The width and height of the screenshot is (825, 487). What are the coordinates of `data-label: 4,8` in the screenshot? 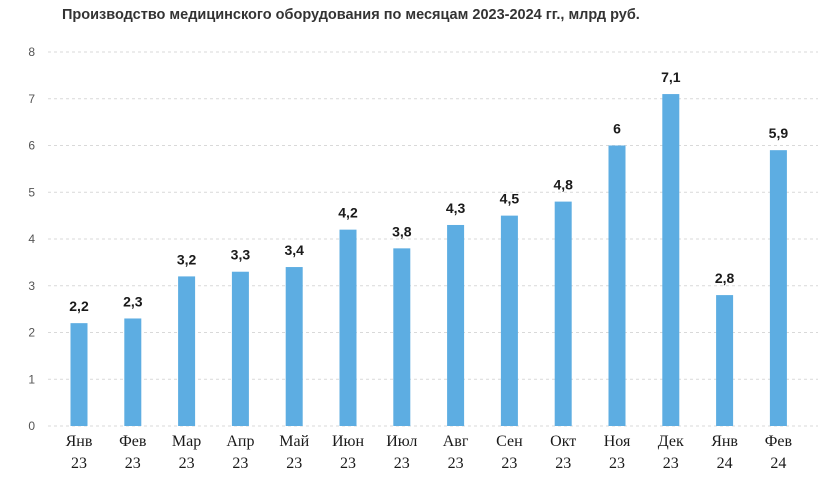 It's located at (563, 185).